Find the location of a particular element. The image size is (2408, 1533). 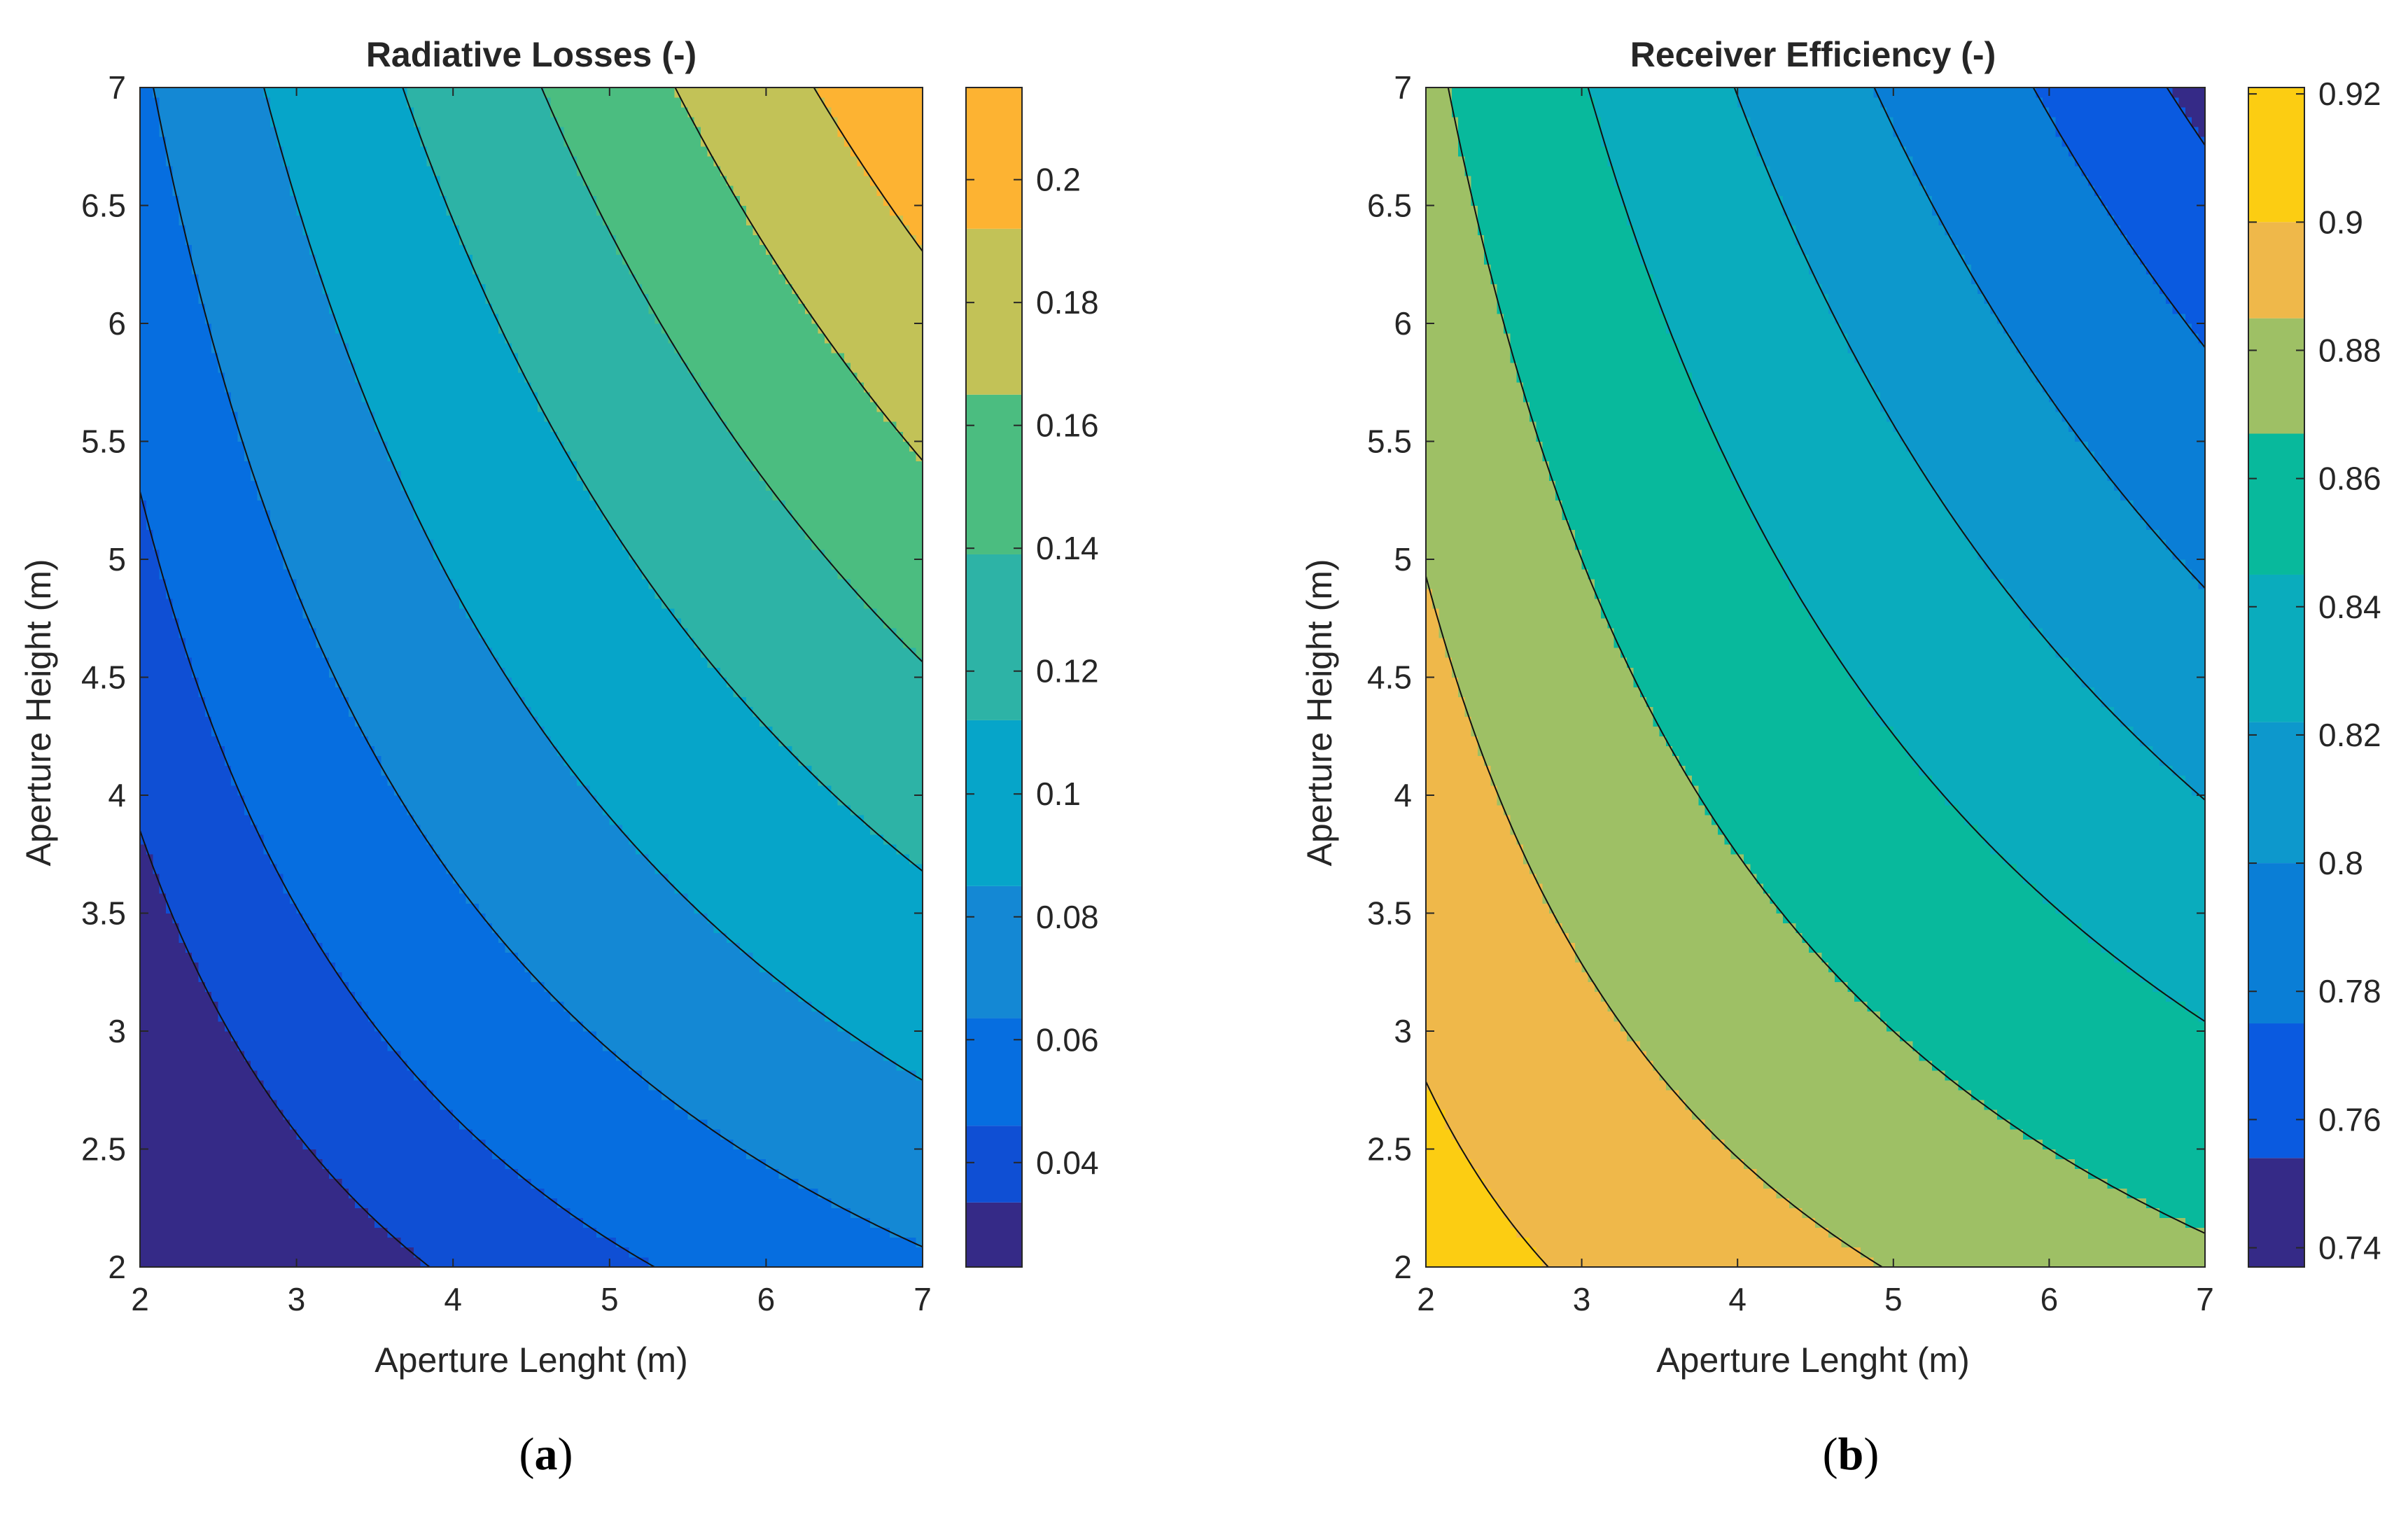

x-tick-label-radiative-losses-3: 5 is located at coordinates (610, 1299).